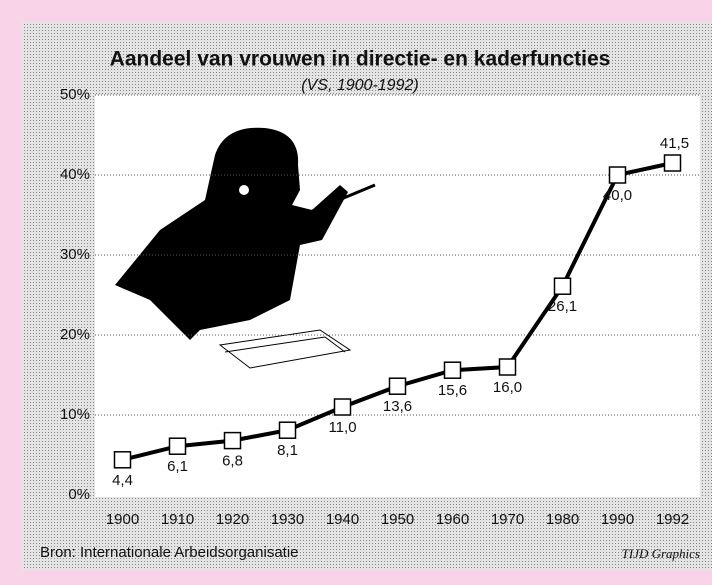  What do you see at coordinates (75, 414) in the screenshot?
I see `y-tick-label: 10%` at bounding box center [75, 414].